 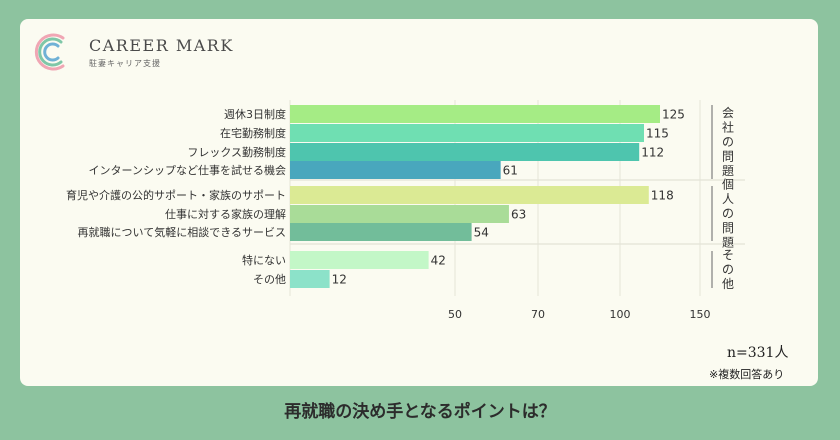 I want to click on group-label: 会社の問題, so click(x=728, y=142).